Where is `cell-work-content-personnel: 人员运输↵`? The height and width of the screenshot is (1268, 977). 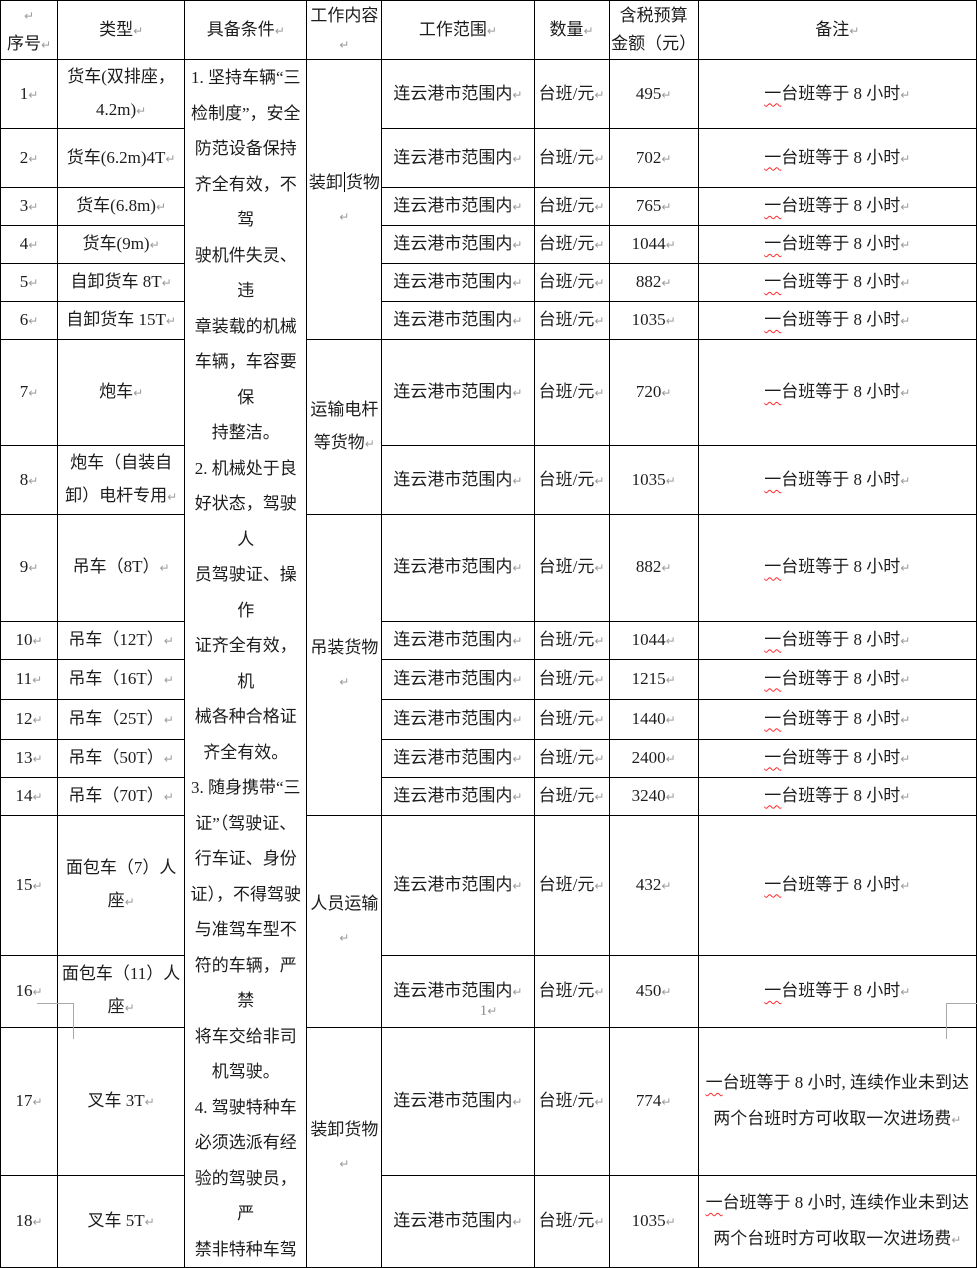
cell-work-content-personnel: 人员运输↵ is located at coordinates (344, 921).